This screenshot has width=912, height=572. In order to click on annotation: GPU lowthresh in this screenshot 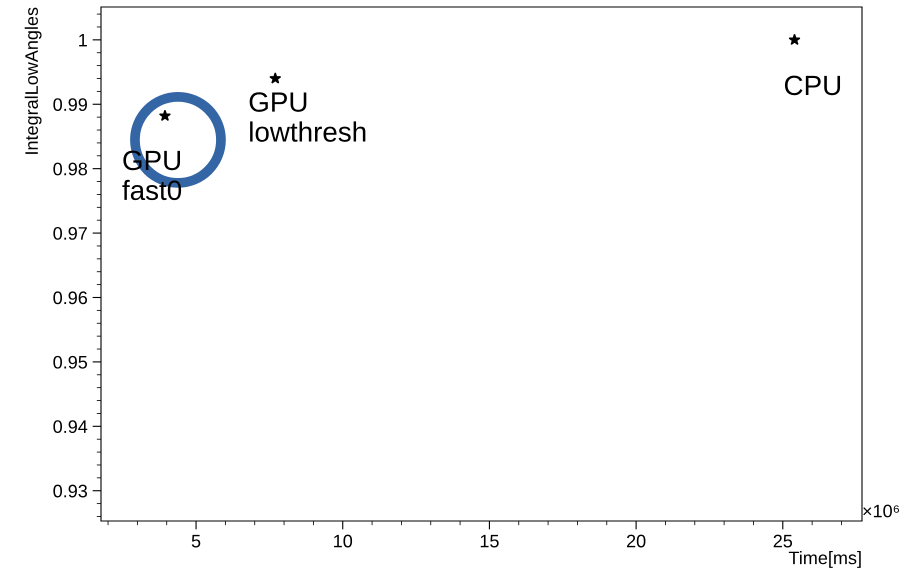, I will do `click(308, 117)`.